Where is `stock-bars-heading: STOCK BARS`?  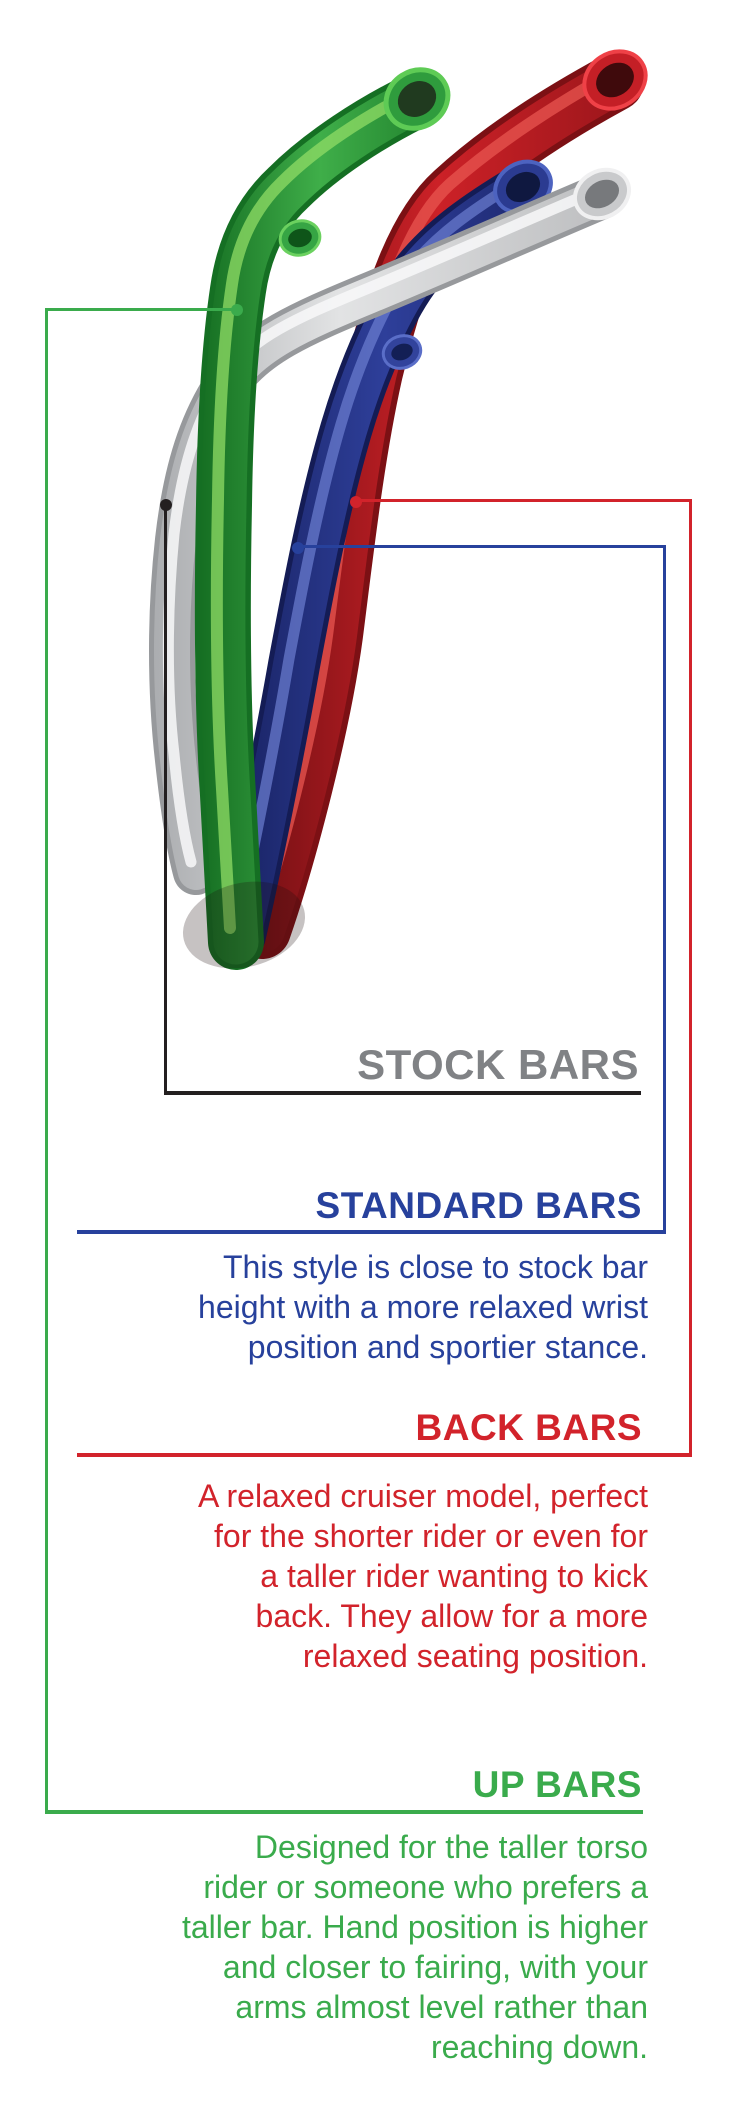
stock-bars-heading: STOCK BARS is located at coordinates (498, 1064).